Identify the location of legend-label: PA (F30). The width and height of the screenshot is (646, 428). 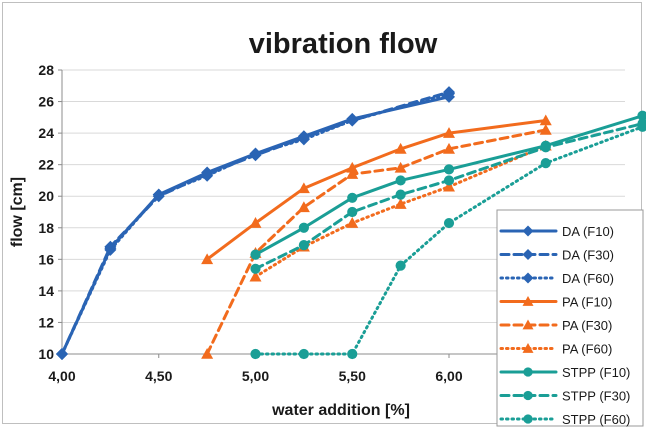
(587, 325).